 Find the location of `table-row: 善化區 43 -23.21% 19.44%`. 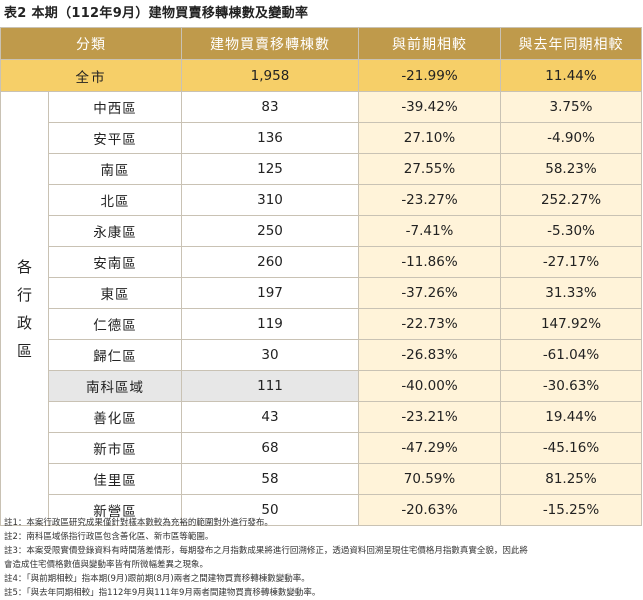

table-row: 善化區 43 -23.21% 19.44% is located at coordinates (321, 417).